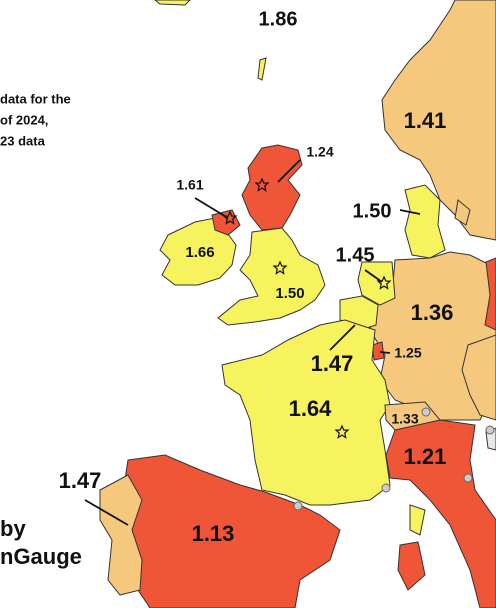 The image size is (496, 608). I want to click on note-line: 23 data, so click(23, 140).